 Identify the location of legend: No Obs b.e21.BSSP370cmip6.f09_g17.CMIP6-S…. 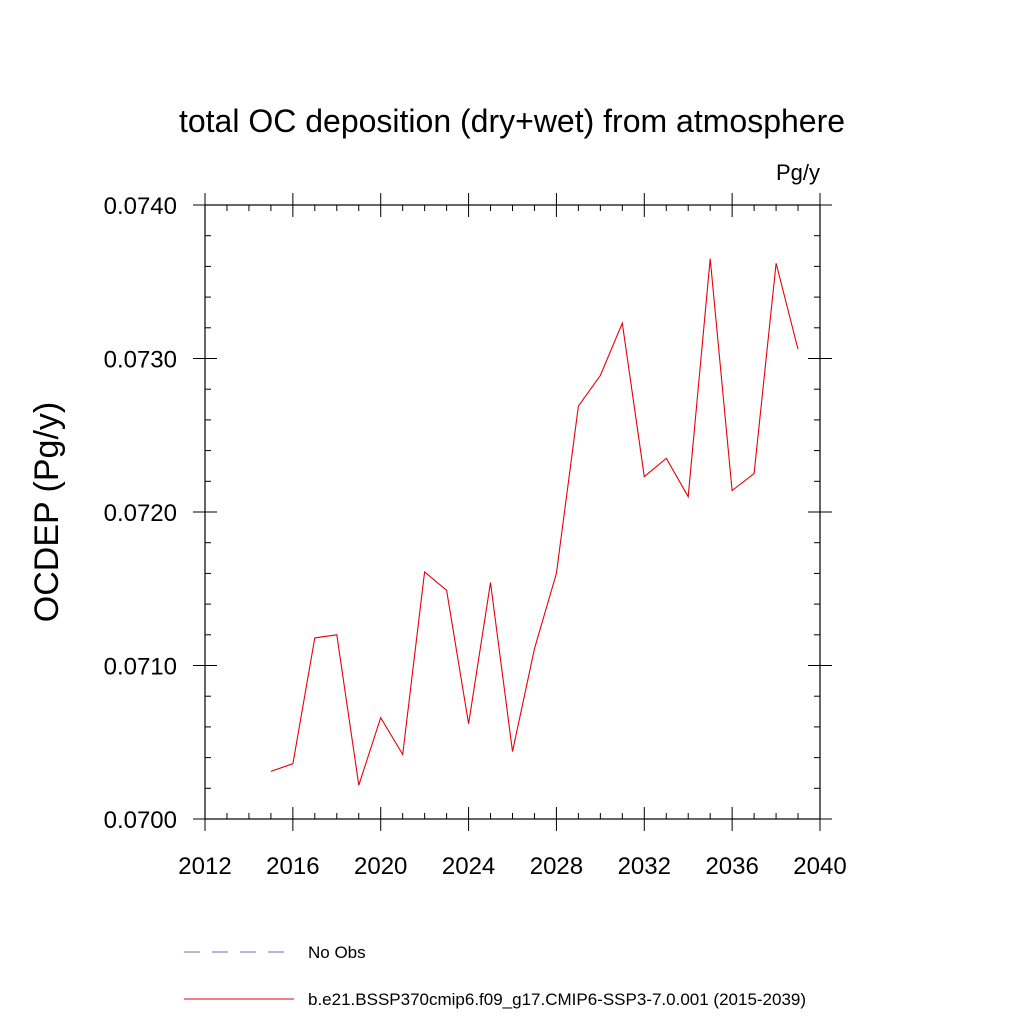
(495, 976).